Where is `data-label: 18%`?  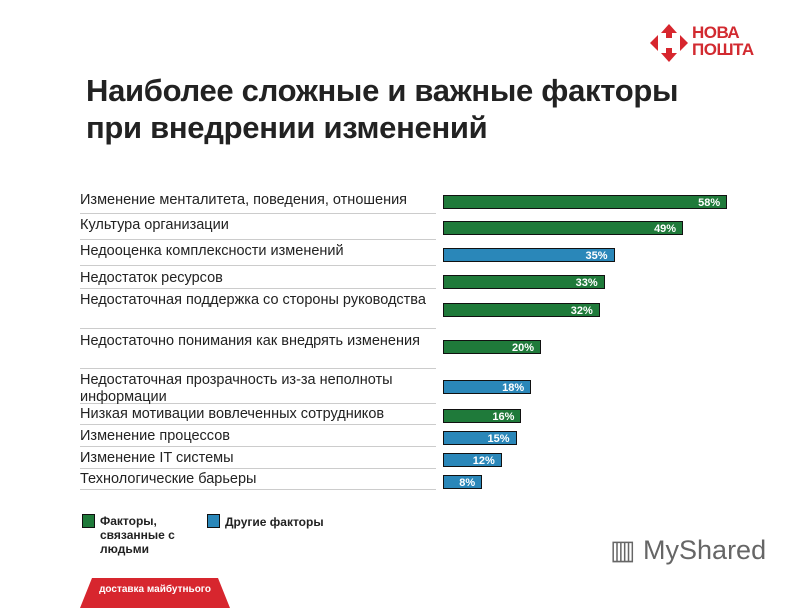
data-label: 18% is located at coordinates (513, 388).